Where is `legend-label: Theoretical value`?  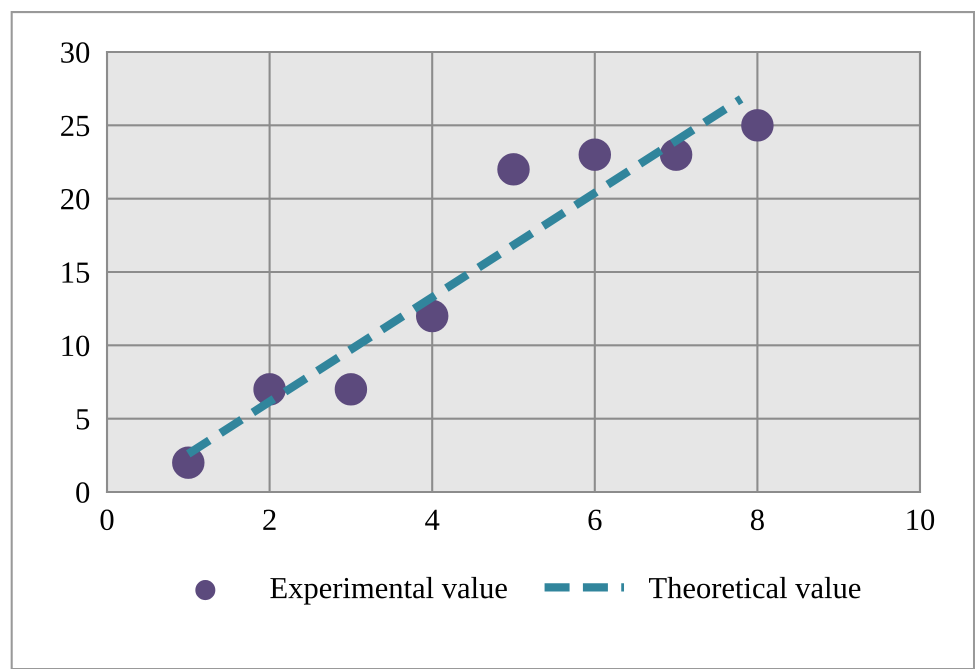
legend-label: Theoretical value is located at coordinates (754, 587).